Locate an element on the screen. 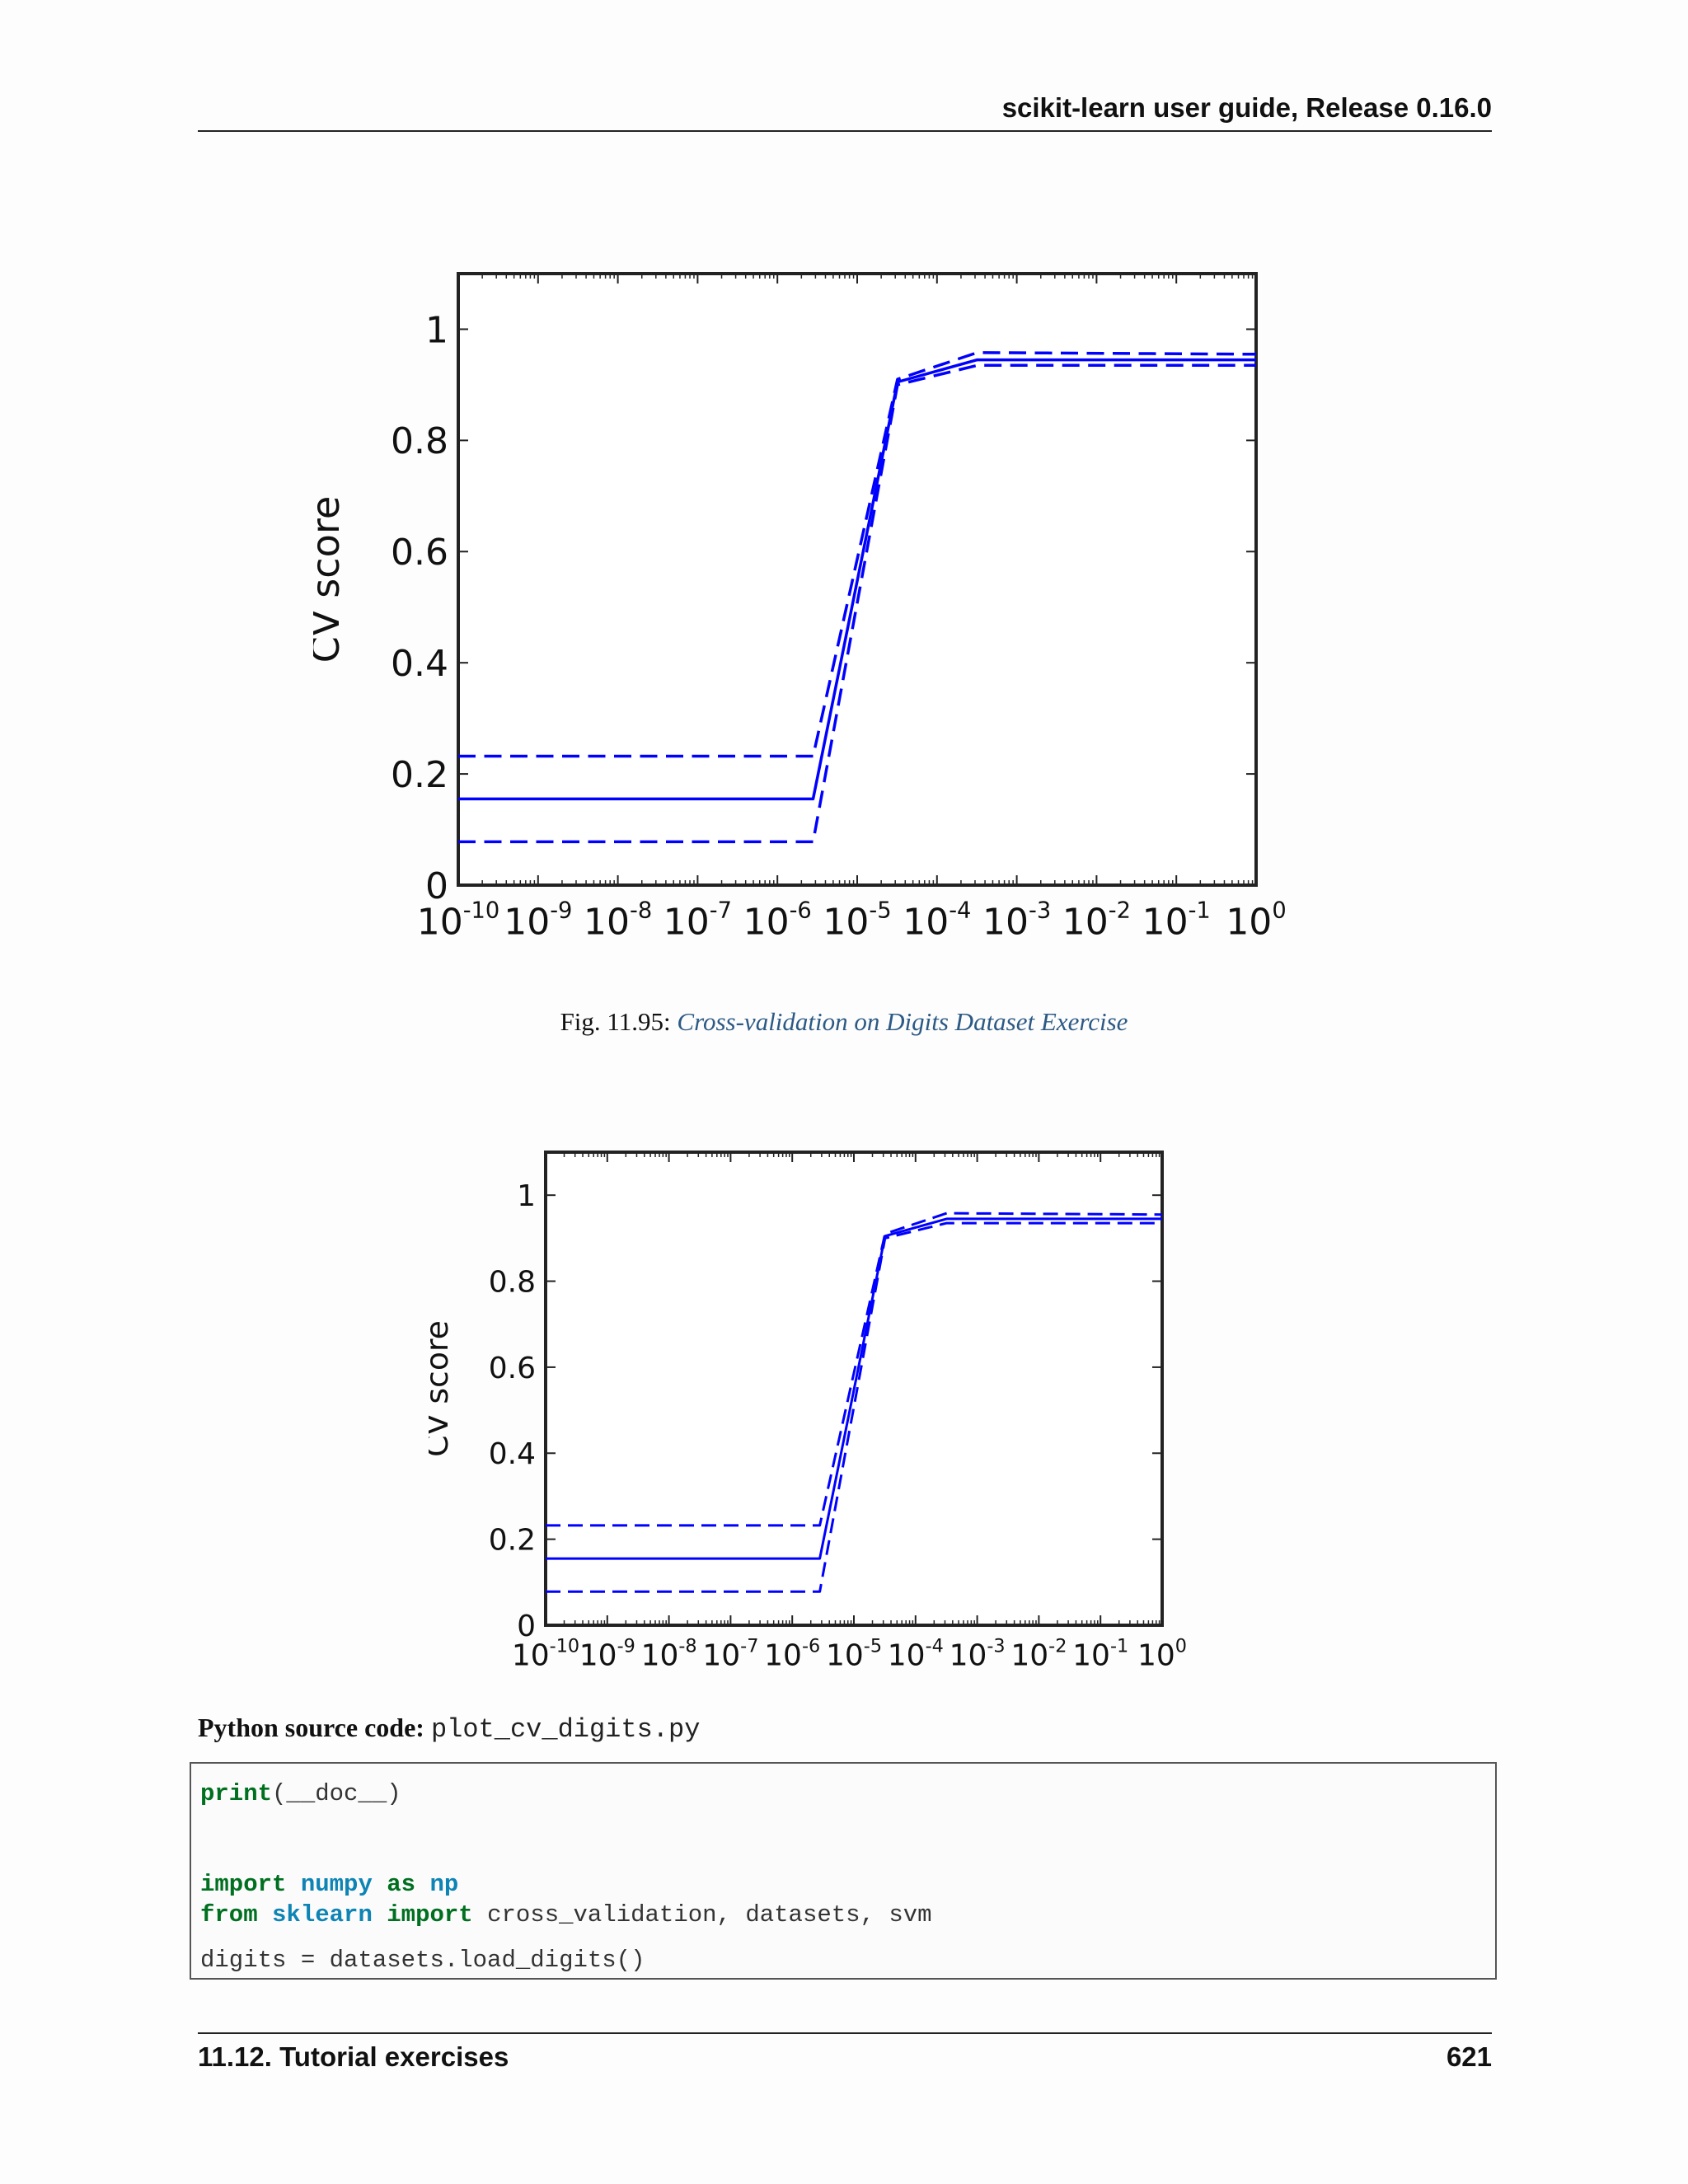  code-line-digits: digits = datasets.load_digits() is located at coordinates (422, 1960).